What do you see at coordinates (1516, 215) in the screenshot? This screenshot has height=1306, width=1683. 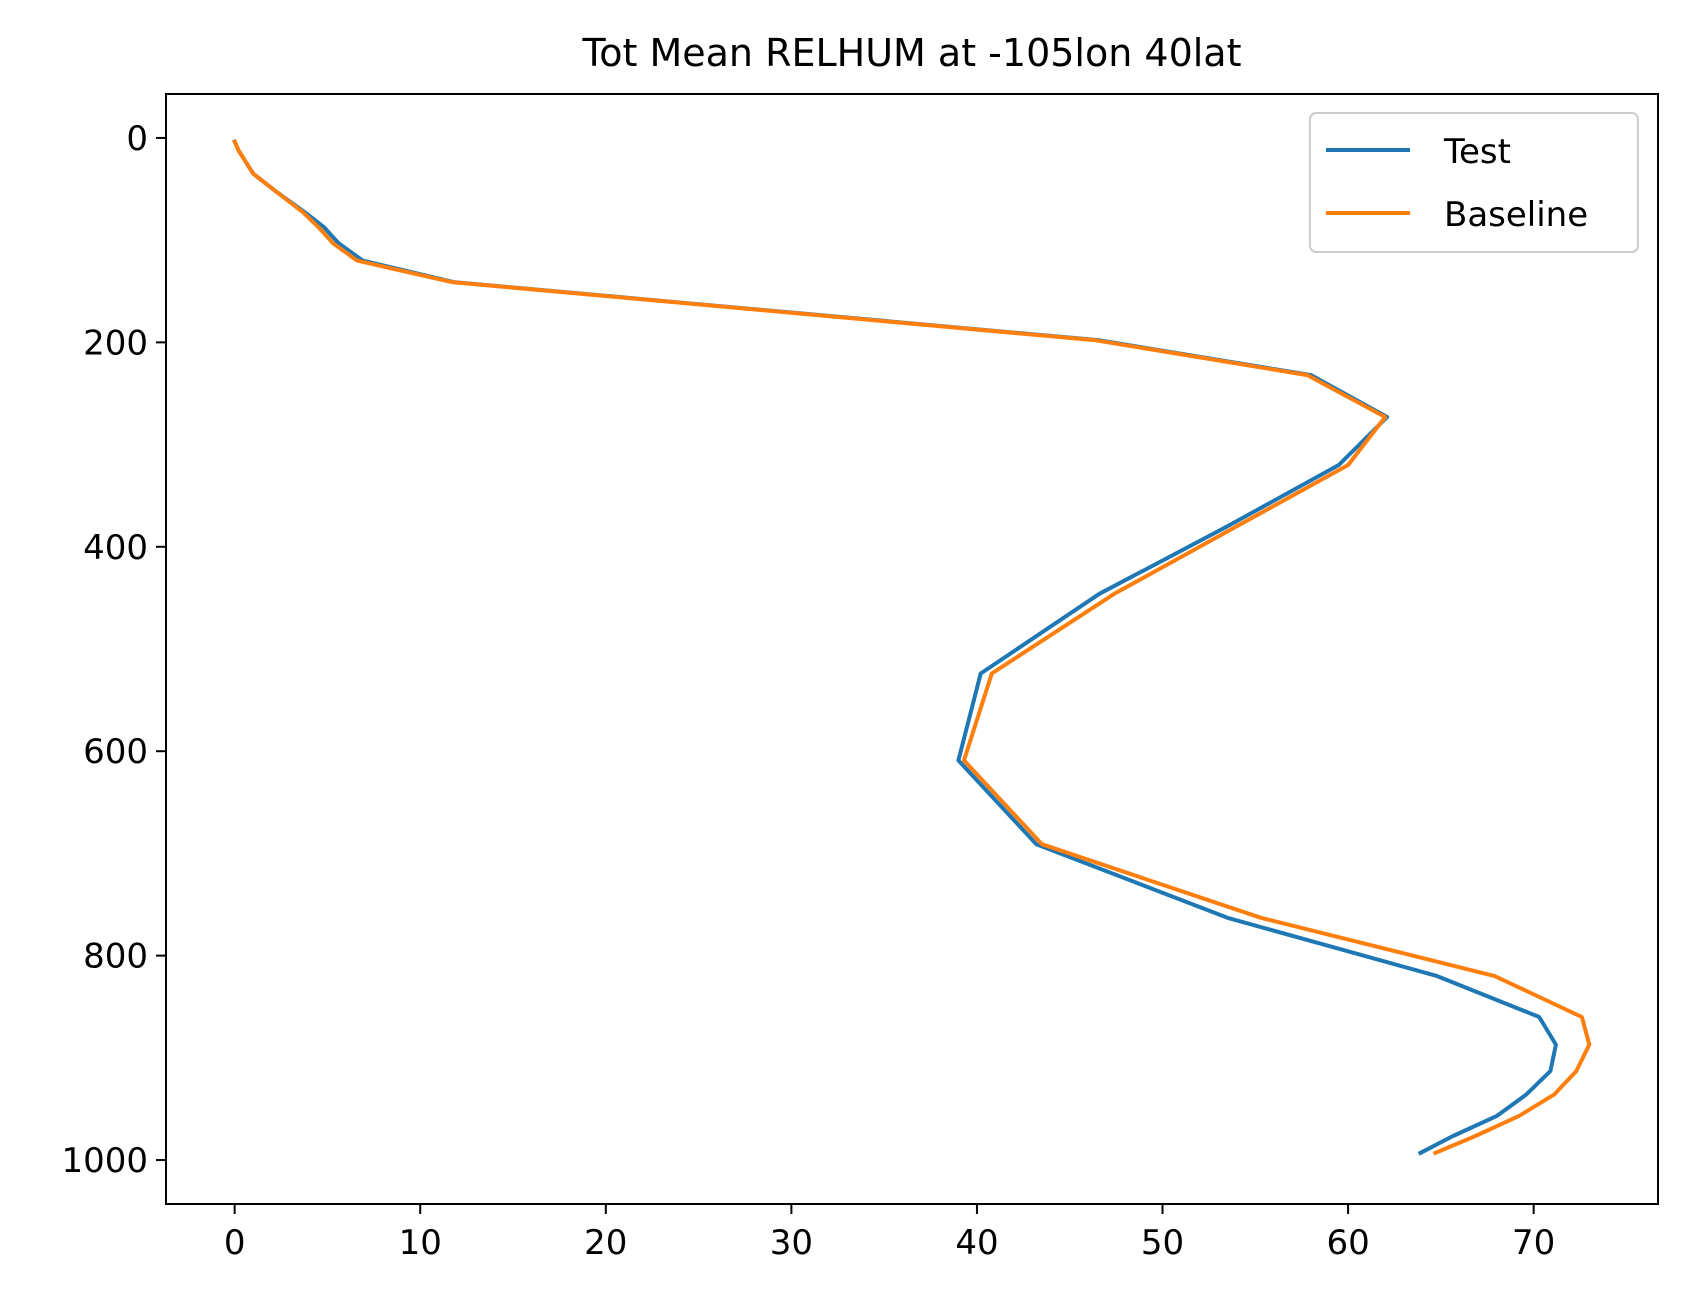 I see `legend-label-baseline: Baseline` at bounding box center [1516, 215].